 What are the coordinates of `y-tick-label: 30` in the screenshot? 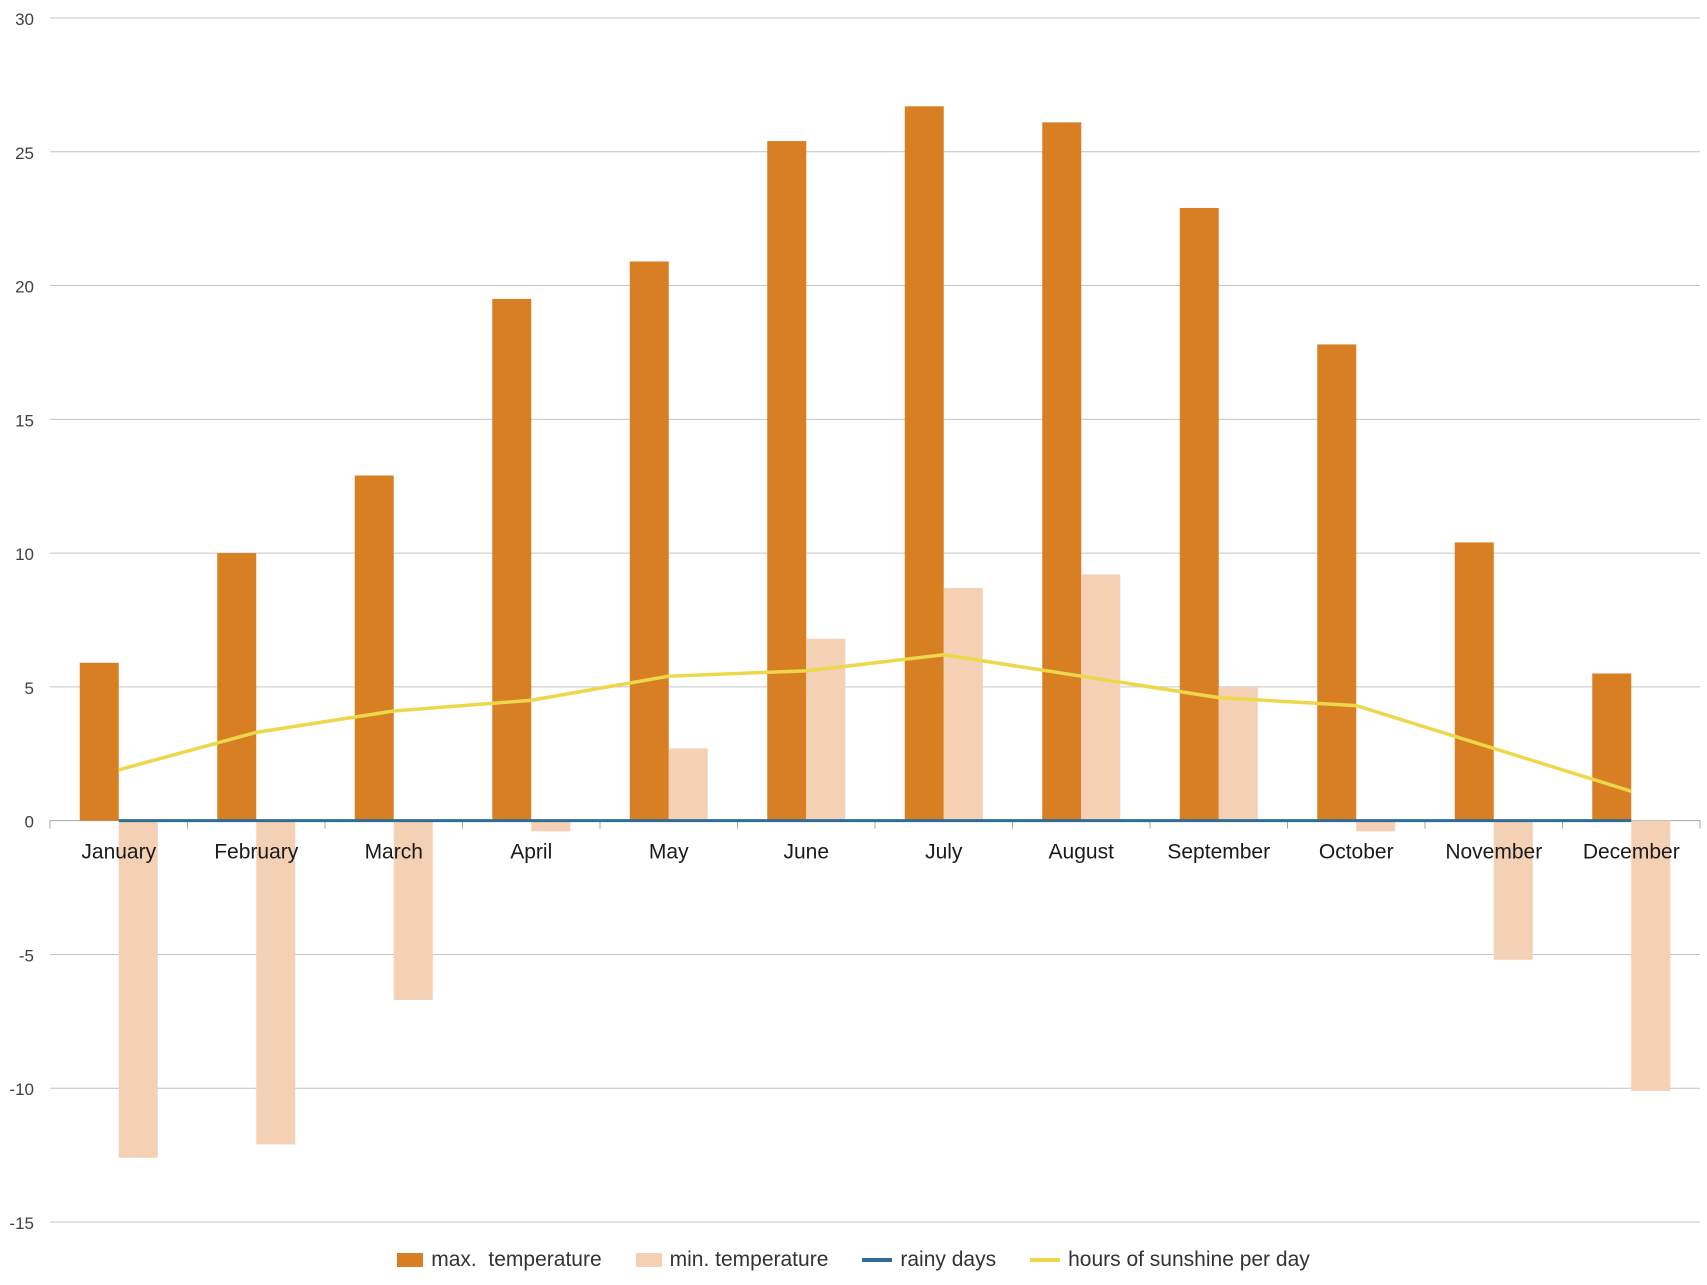 It's located at (24, 19).